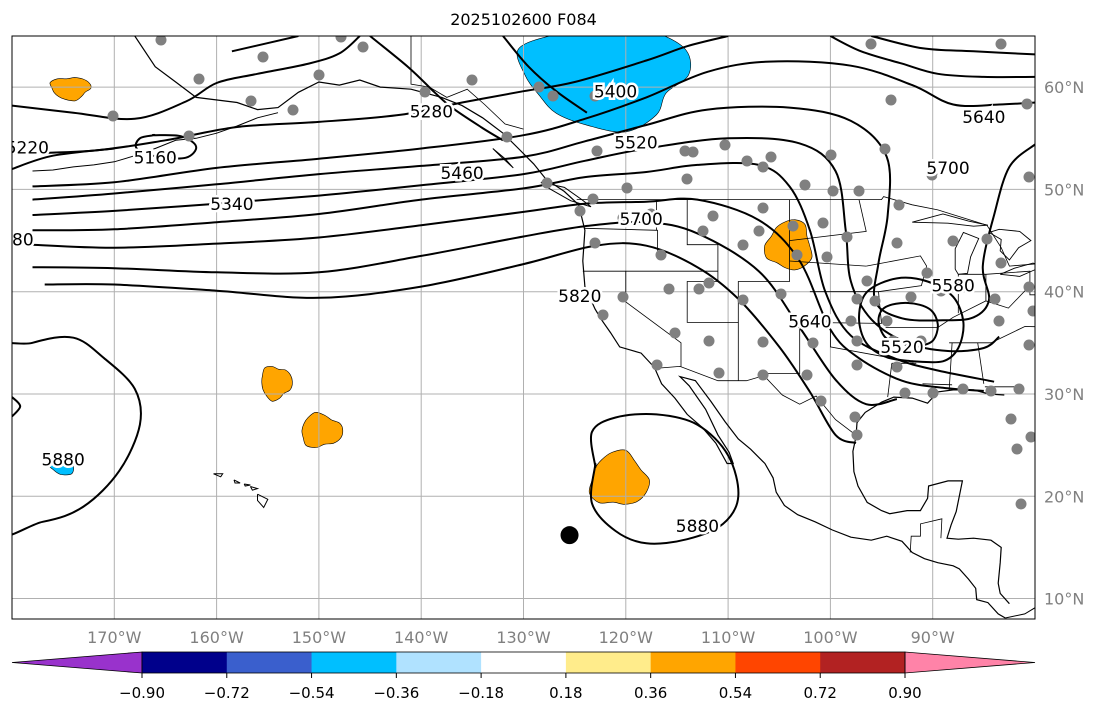  I want to click on contour-label: 5700, so click(947, 169).